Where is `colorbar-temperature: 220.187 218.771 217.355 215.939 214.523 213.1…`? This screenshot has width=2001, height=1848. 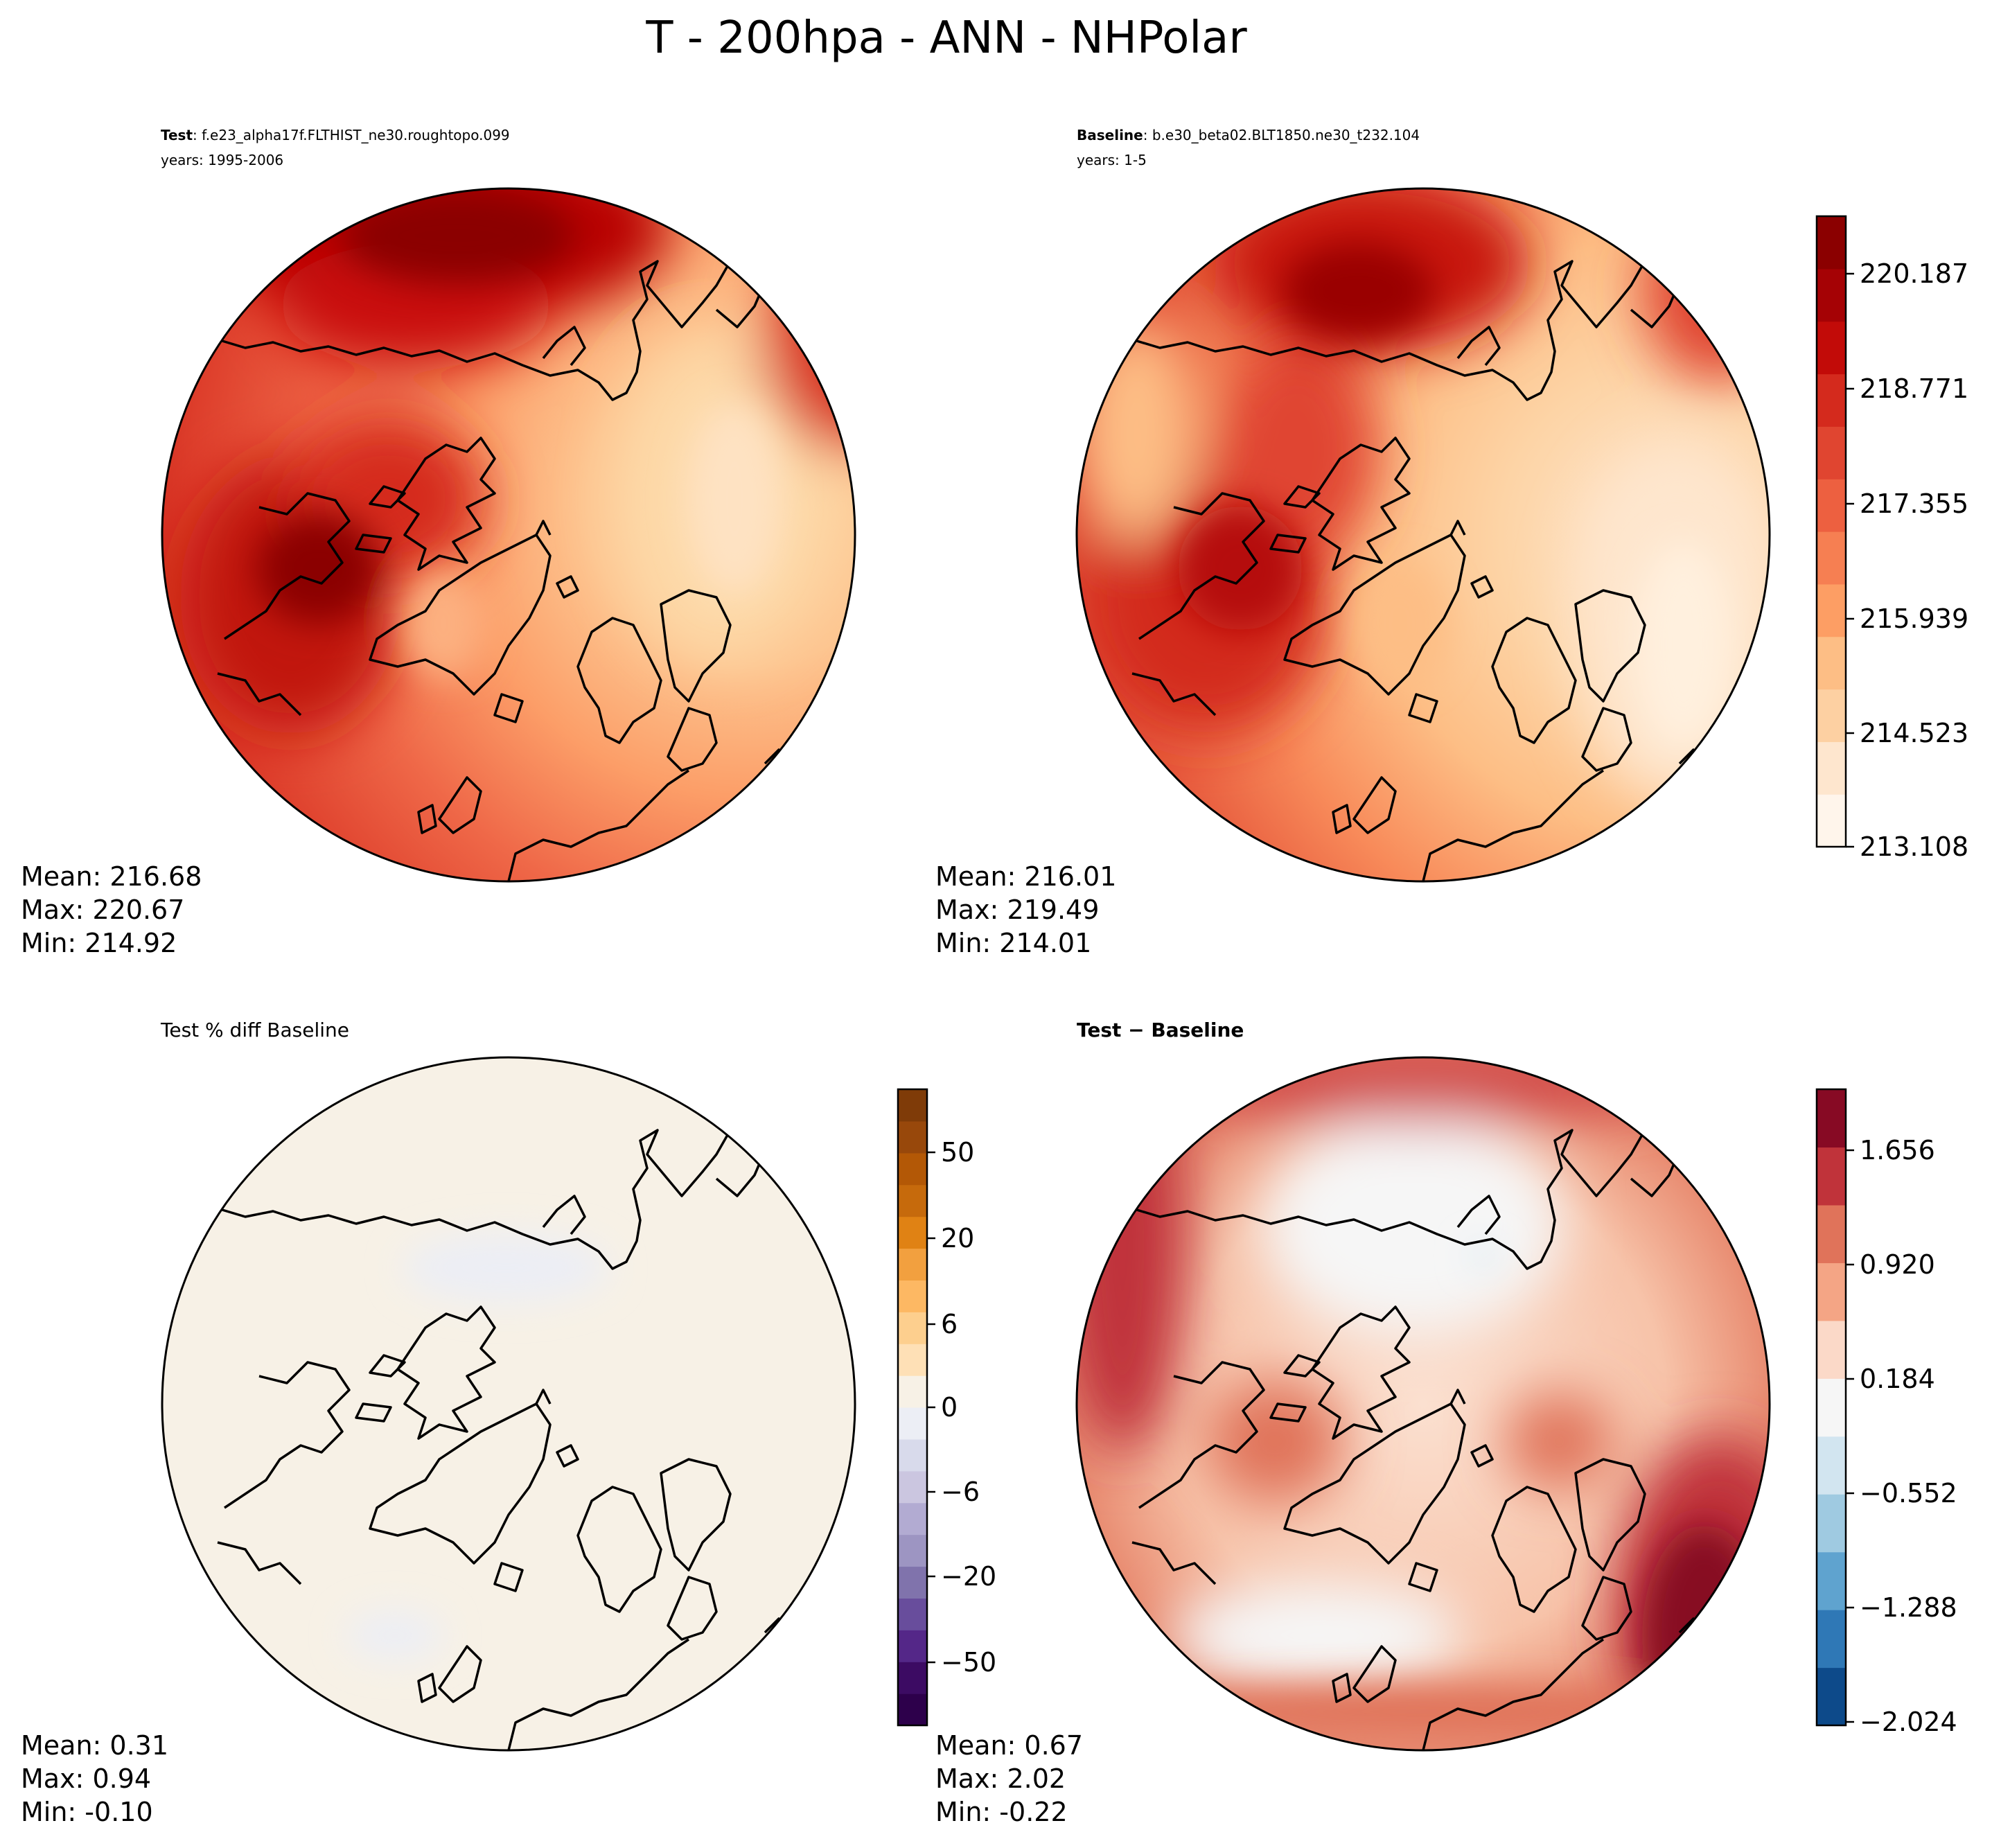
colorbar-temperature: 220.187 218.771 217.355 215.939 214.523 213.1… is located at coordinates (1891, 538).